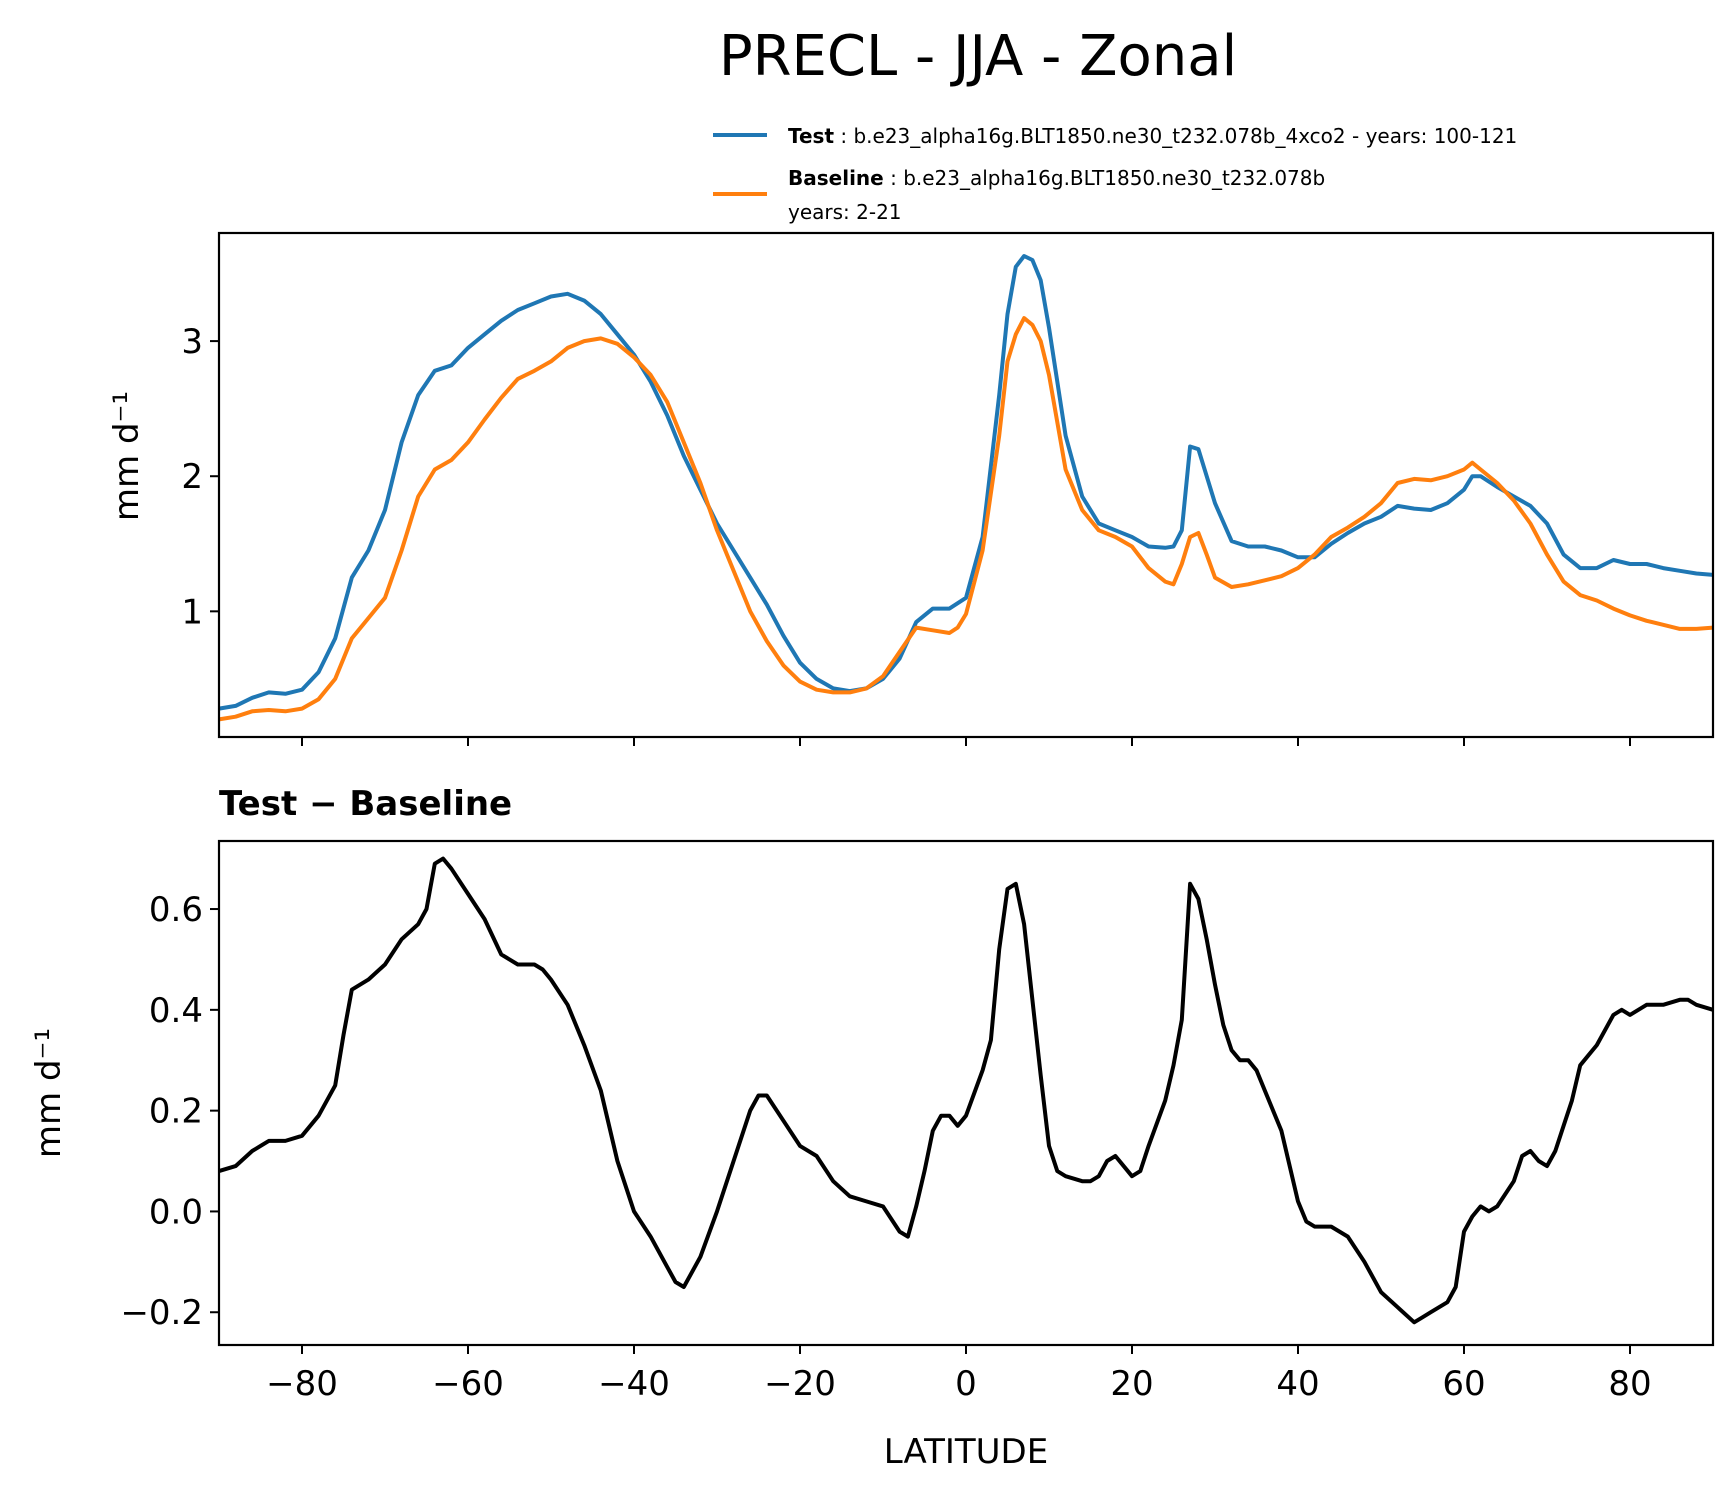 Image resolution: width=1735 pixels, height=1496 pixels. What do you see at coordinates (843, 136) in the screenshot?
I see `legend-test-sep: :` at bounding box center [843, 136].